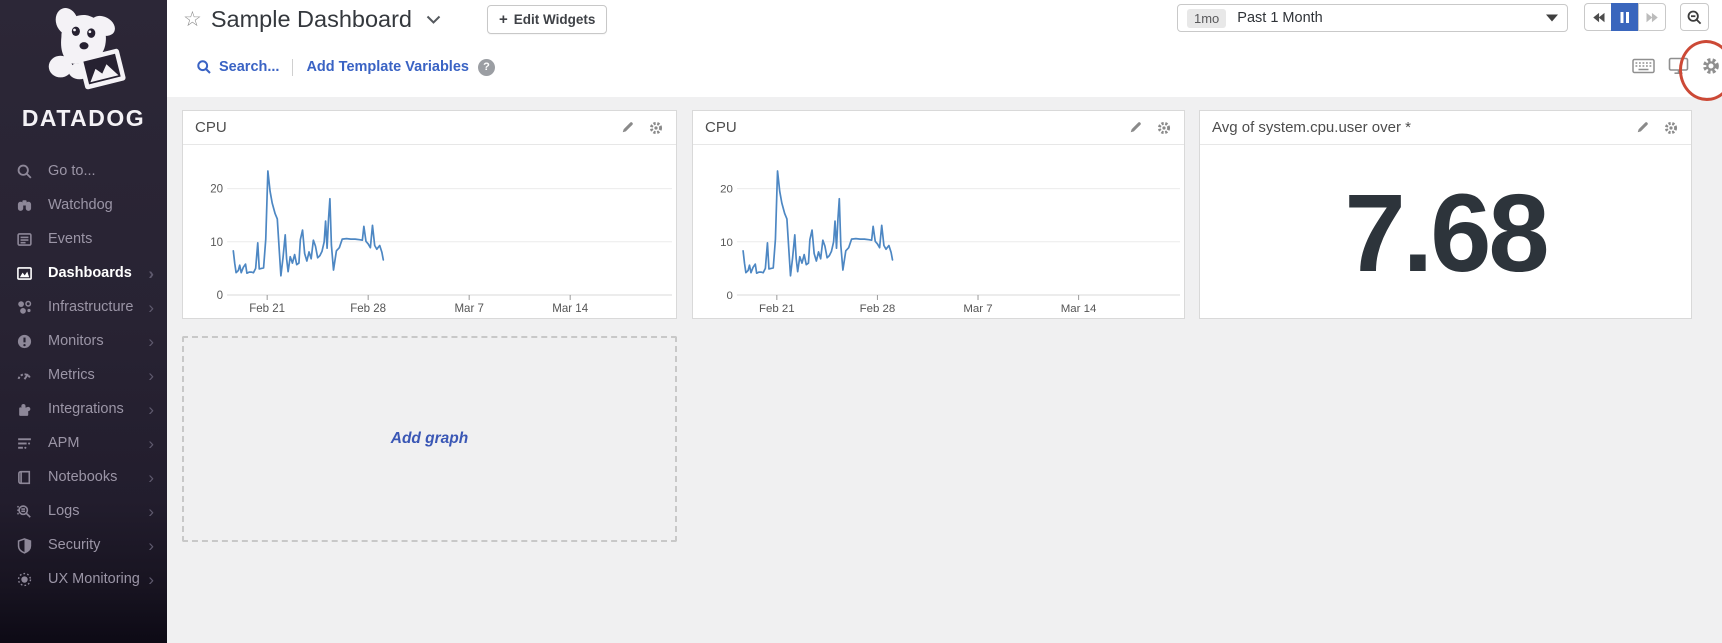 The image size is (1722, 643). What do you see at coordinates (433, 21) in the screenshot?
I see `title-chevron-down-icon` at bounding box center [433, 21].